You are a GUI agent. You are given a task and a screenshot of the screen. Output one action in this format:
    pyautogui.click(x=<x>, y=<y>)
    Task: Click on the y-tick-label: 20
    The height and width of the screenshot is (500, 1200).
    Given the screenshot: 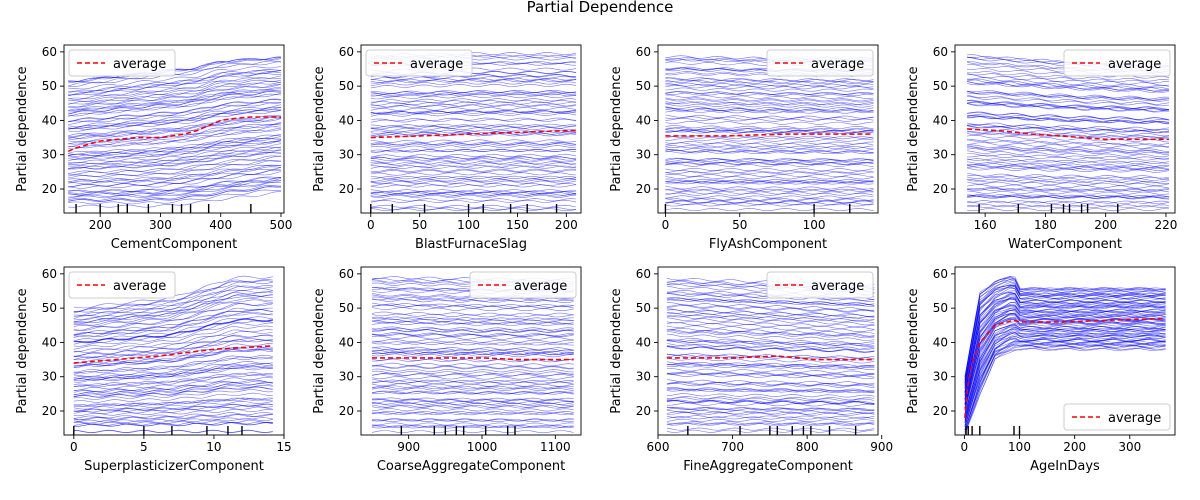 What is the action you would take?
    pyautogui.click(x=49, y=411)
    